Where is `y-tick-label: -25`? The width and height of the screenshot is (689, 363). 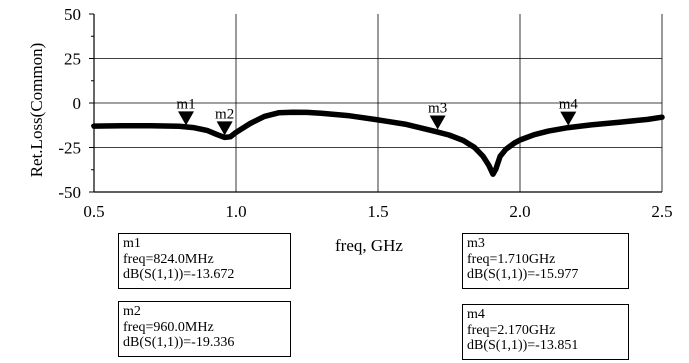
y-tick-label: -25 is located at coordinates (69, 148).